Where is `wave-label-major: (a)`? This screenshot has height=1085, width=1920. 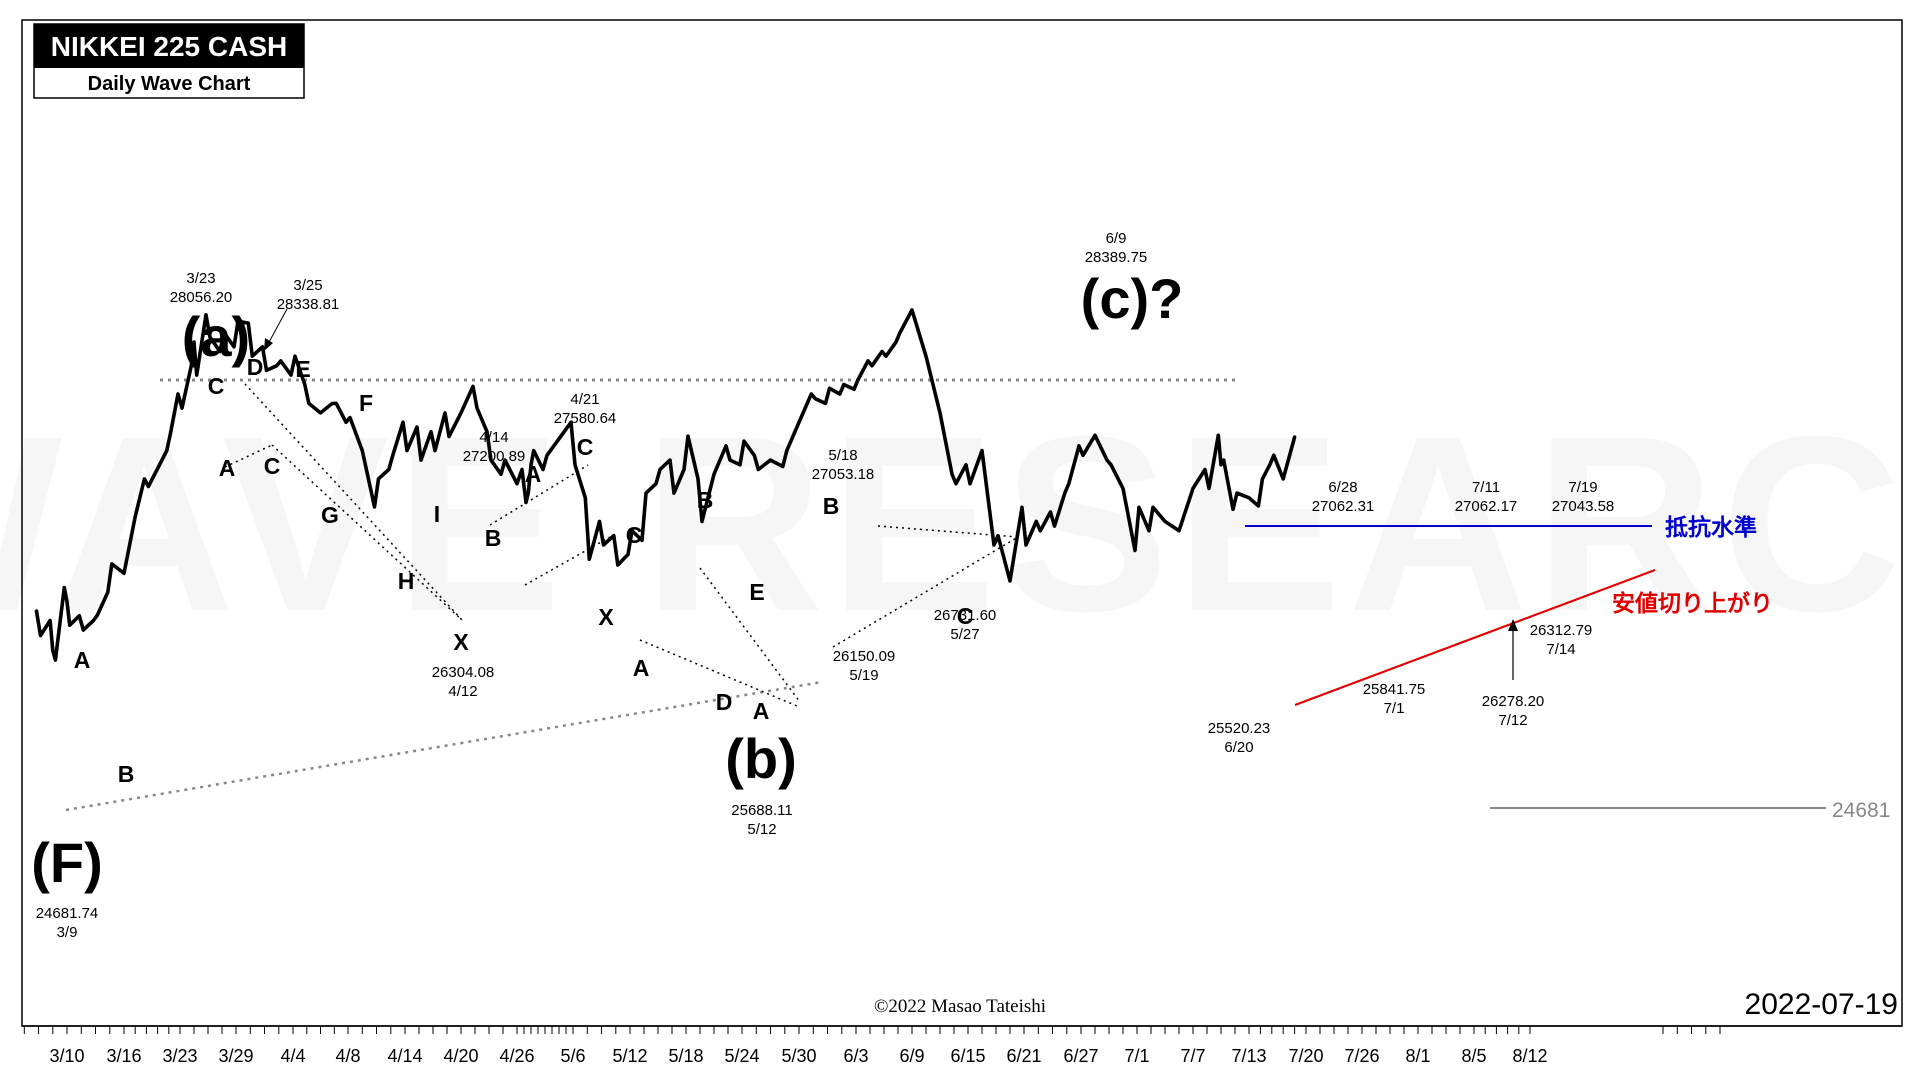 wave-label-major: (a) is located at coordinates (216, 336).